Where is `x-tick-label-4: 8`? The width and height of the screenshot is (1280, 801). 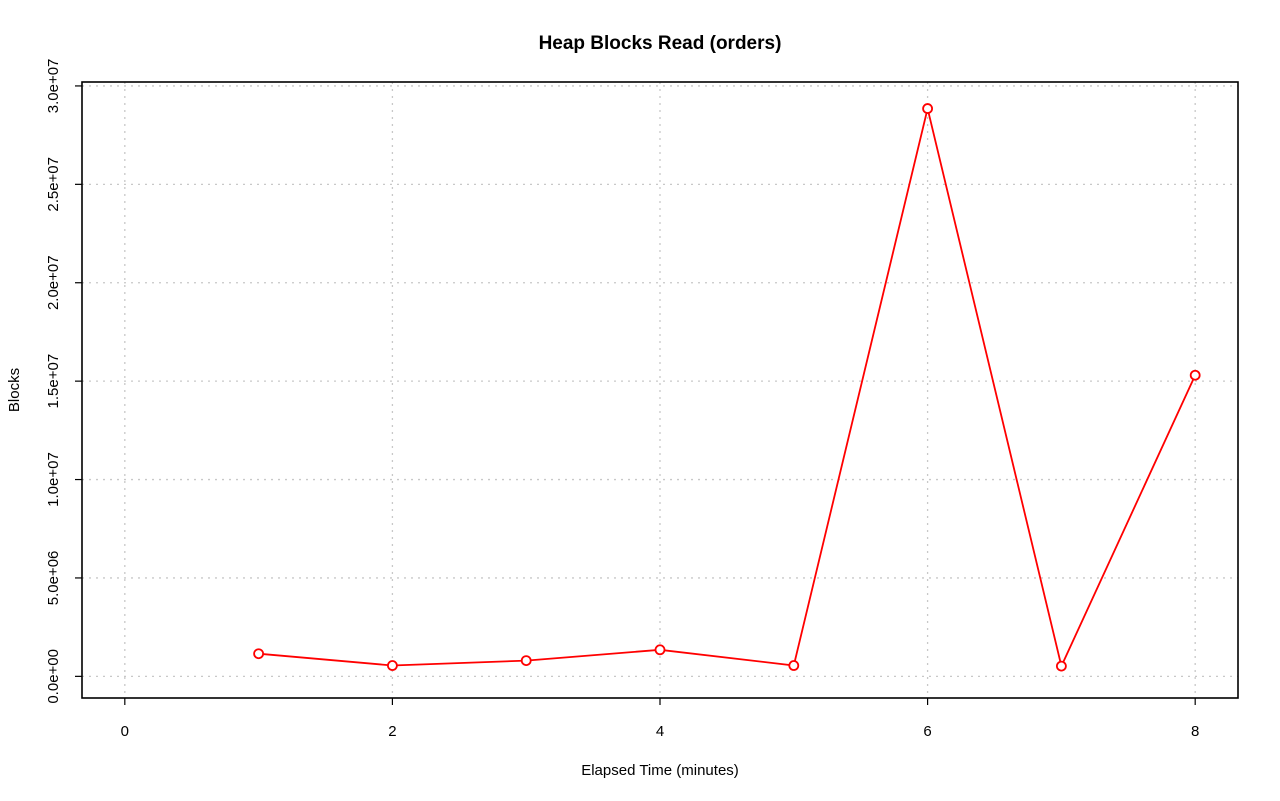
x-tick-label-4: 8 is located at coordinates (1195, 731).